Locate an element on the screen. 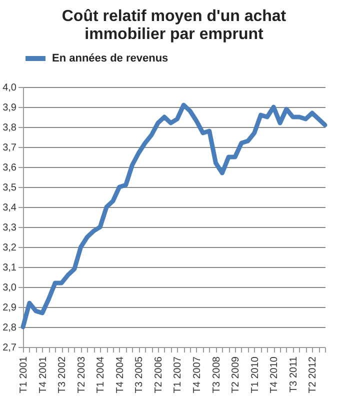  x-tick-label: T1 2010 is located at coordinates (255, 375).